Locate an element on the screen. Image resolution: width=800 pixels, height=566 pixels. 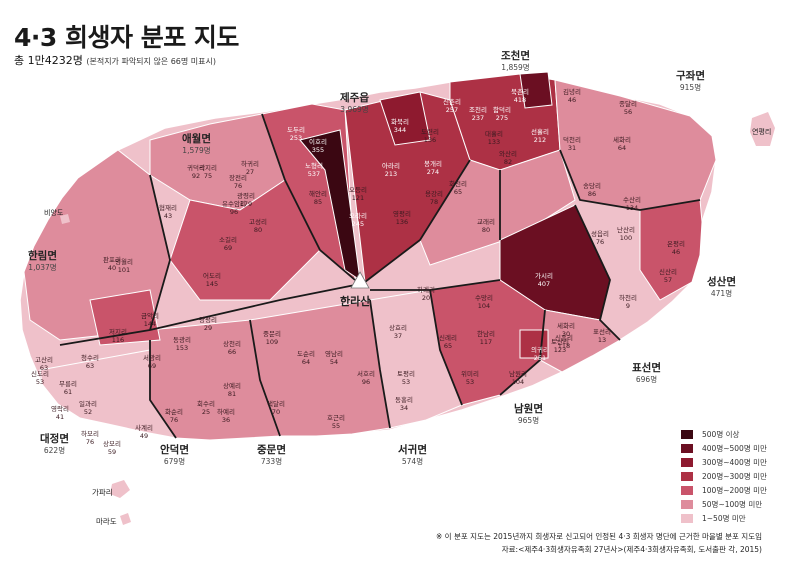
village-name: 의귀리 is located at coordinates (540, 350).